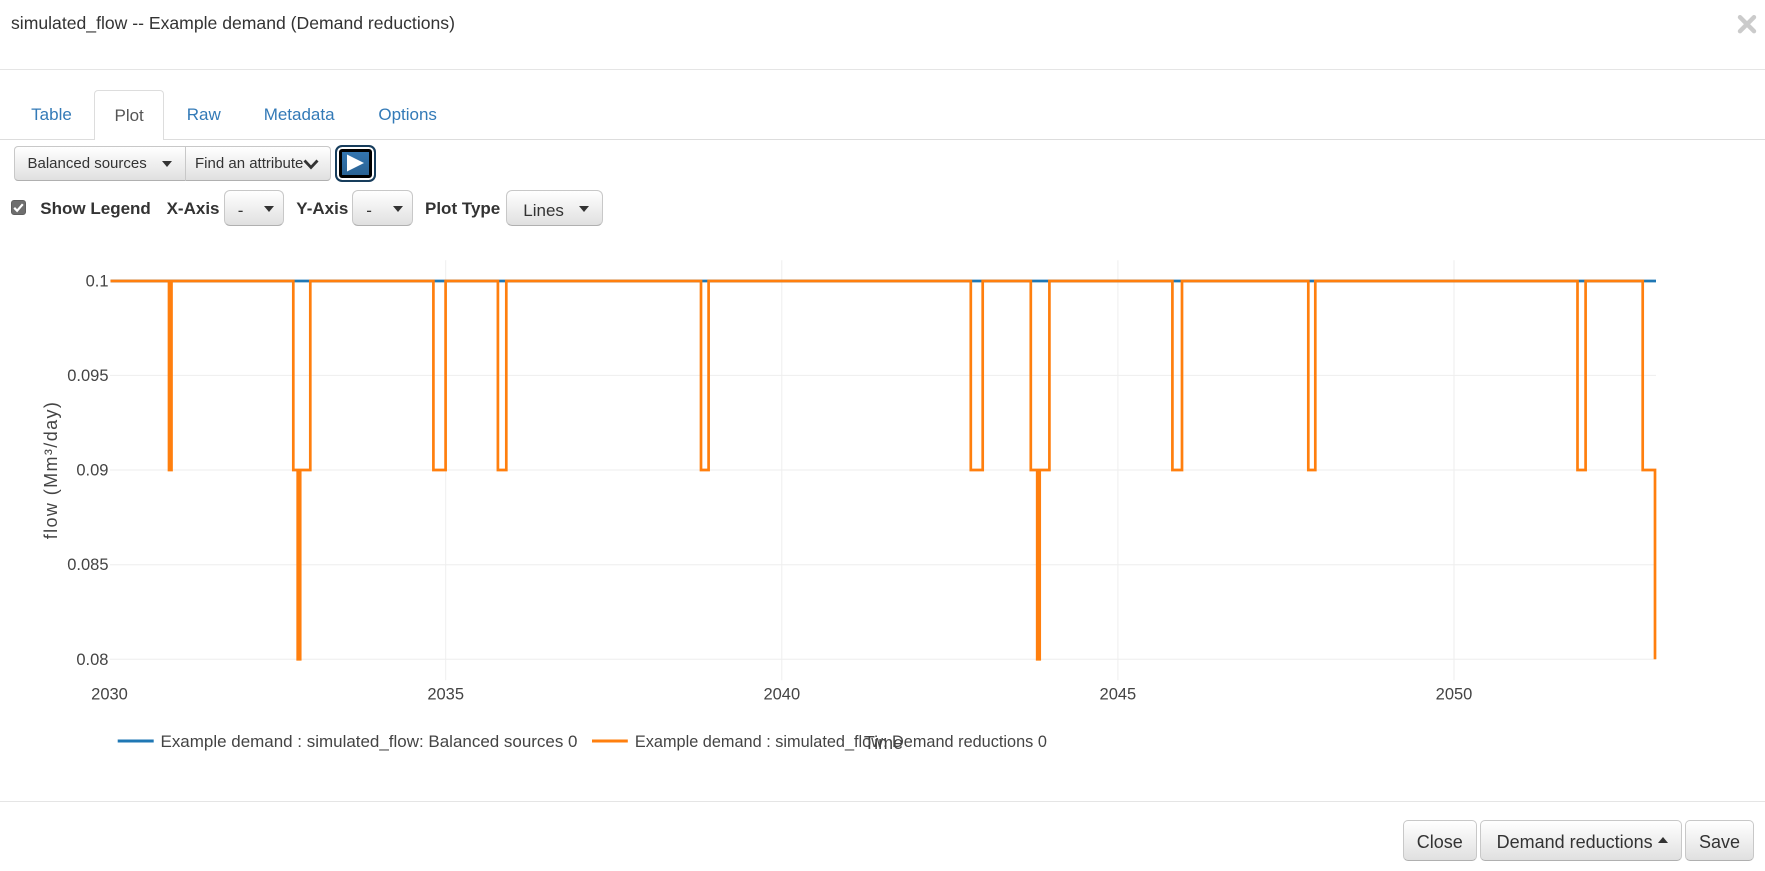 The width and height of the screenshot is (1765, 871). Describe the element at coordinates (1118, 695) in the screenshot. I see `svg-text: 2045` at that location.